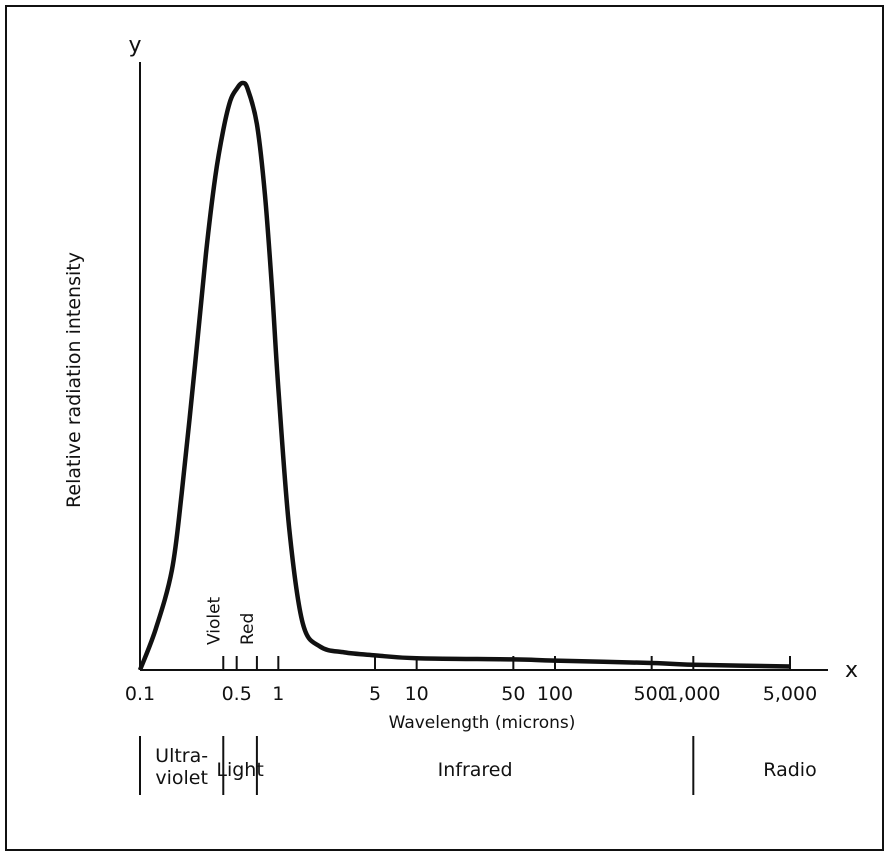  I want to click on y-axis-letter: y, so click(134, 45).